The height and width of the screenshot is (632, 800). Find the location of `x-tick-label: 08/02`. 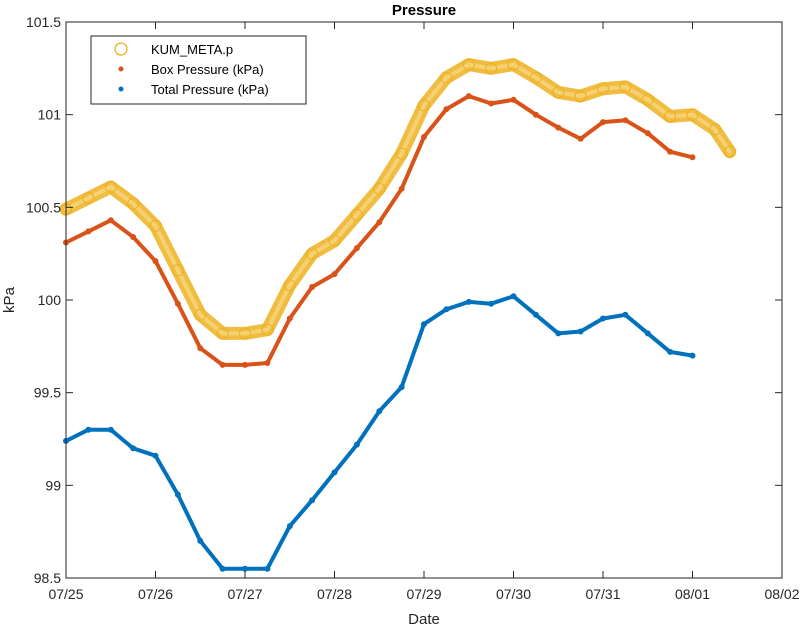

x-tick-label: 08/02 is located at coordinates (781, 594).